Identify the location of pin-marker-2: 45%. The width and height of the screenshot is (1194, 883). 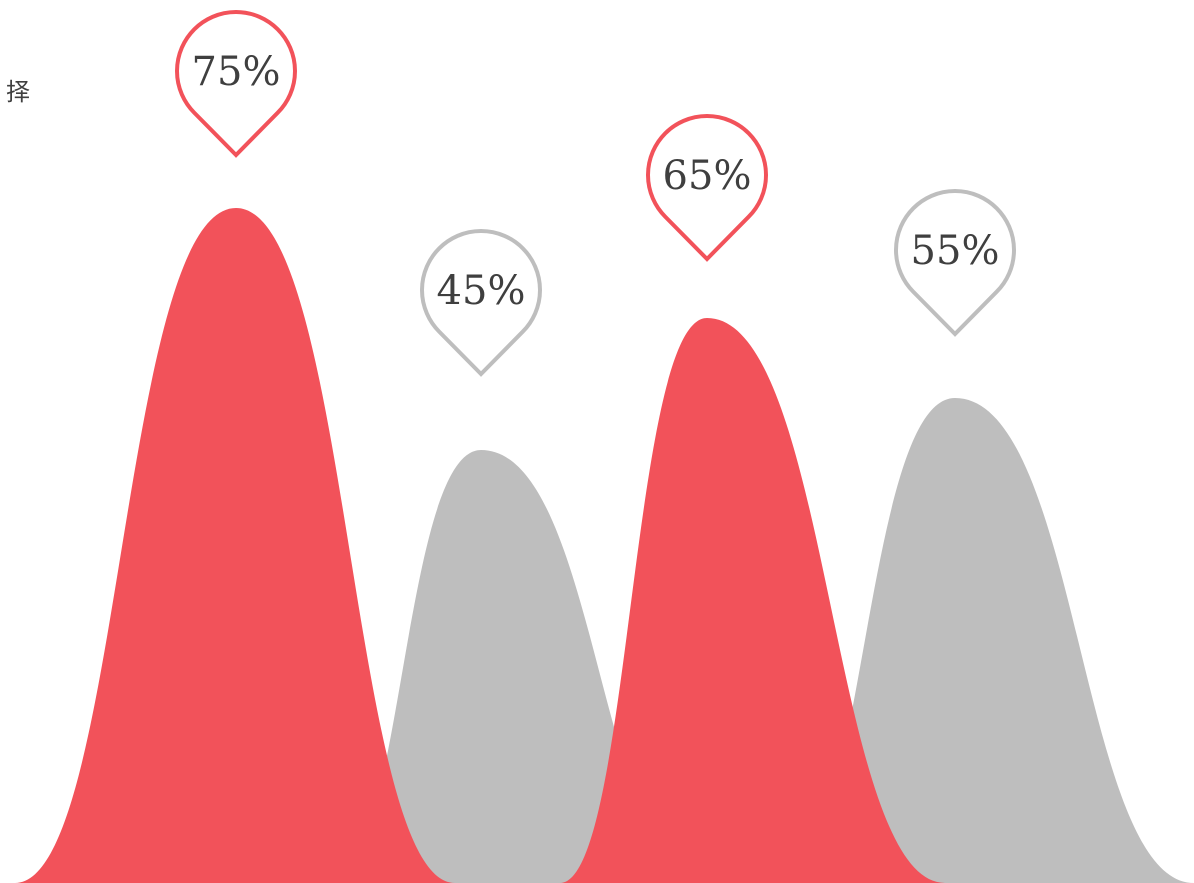
(481, 303).